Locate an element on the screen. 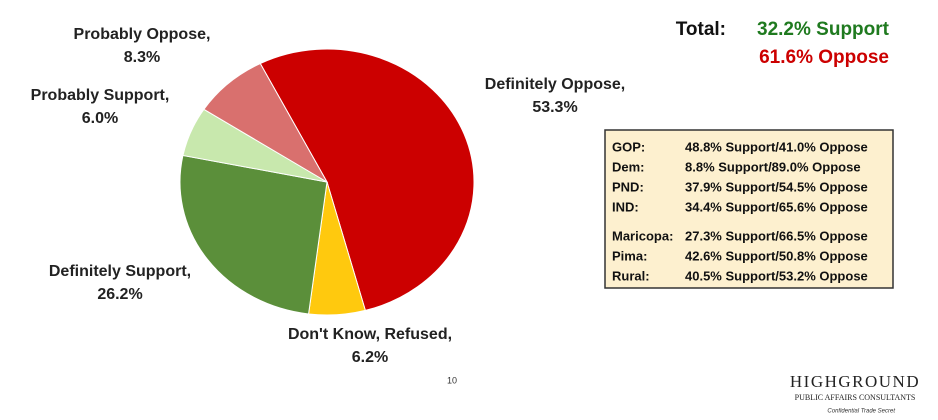  slice-label: Definitely Support, is located at coordinates (120, 271).